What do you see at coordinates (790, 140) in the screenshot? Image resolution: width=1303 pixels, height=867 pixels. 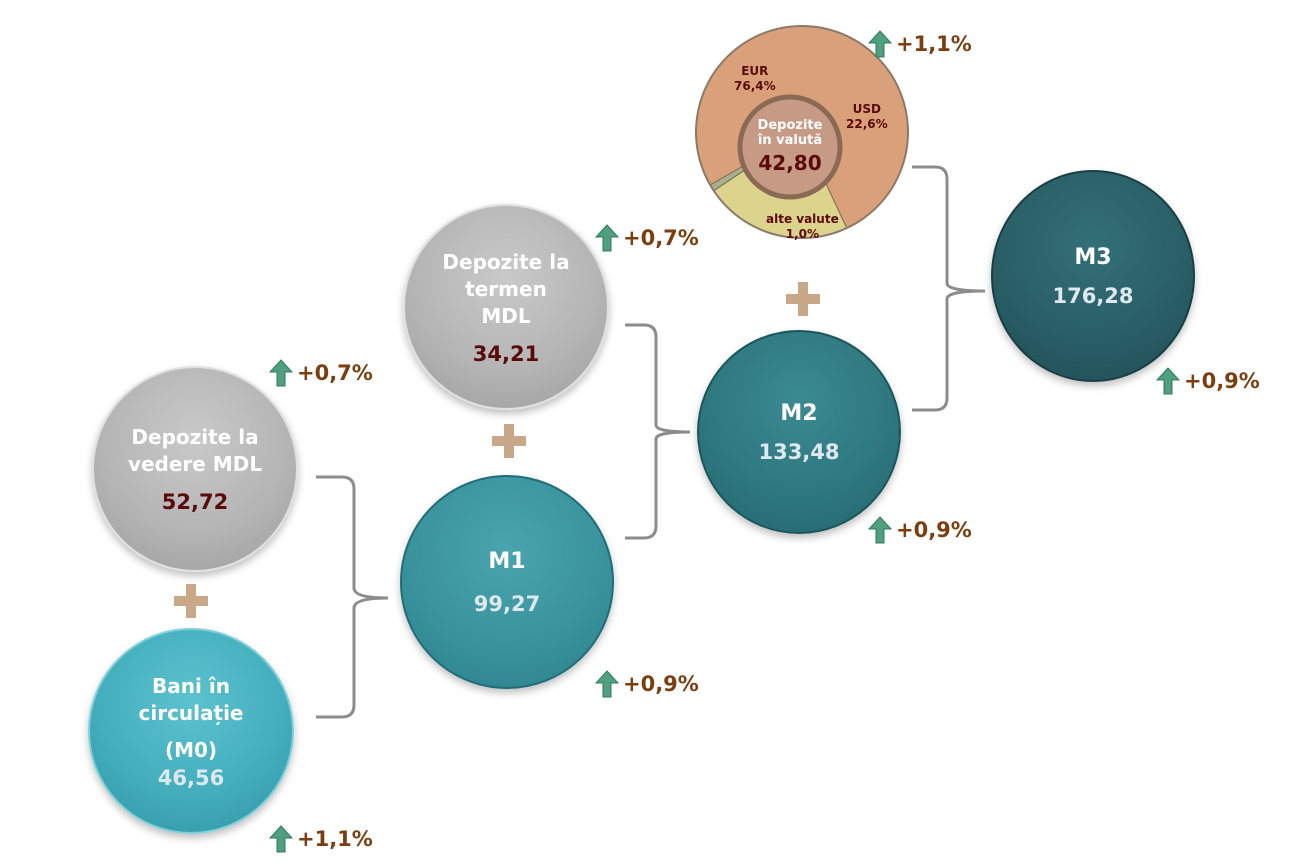 I see `node-label: în valută` at bounding box center [790, 140].